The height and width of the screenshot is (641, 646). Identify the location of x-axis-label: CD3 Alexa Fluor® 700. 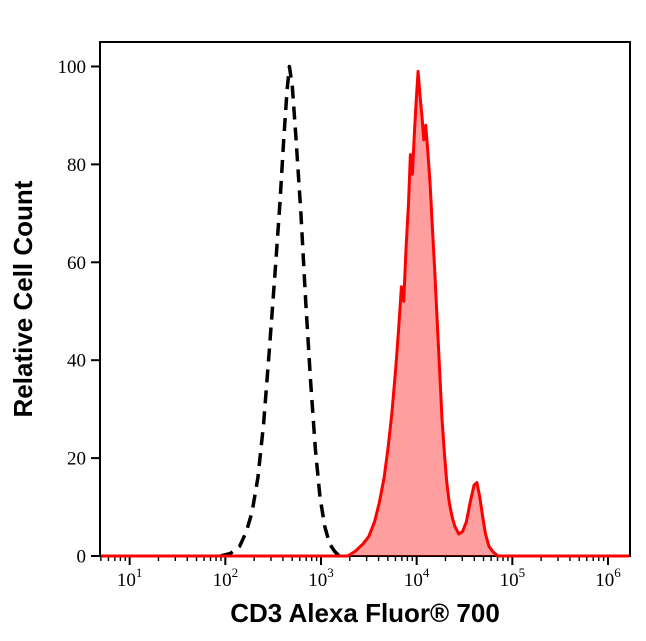
(365, 613).